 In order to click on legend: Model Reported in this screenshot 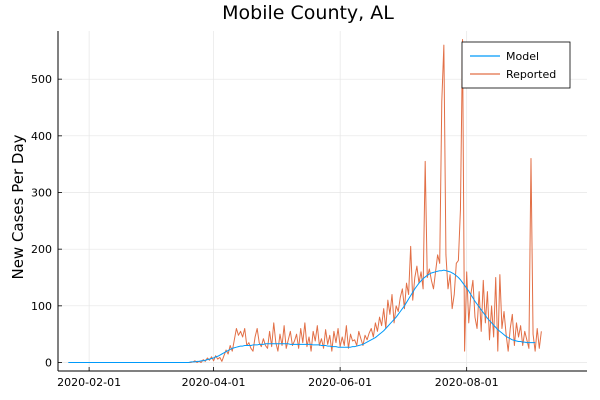, I will do `click(516, 65)`.